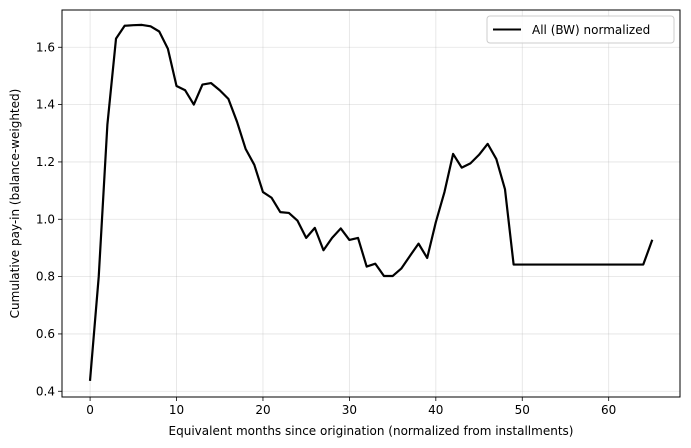 The image size is (691, 448). I want to click on y-tick-label: 1.0, so click(45, 219).